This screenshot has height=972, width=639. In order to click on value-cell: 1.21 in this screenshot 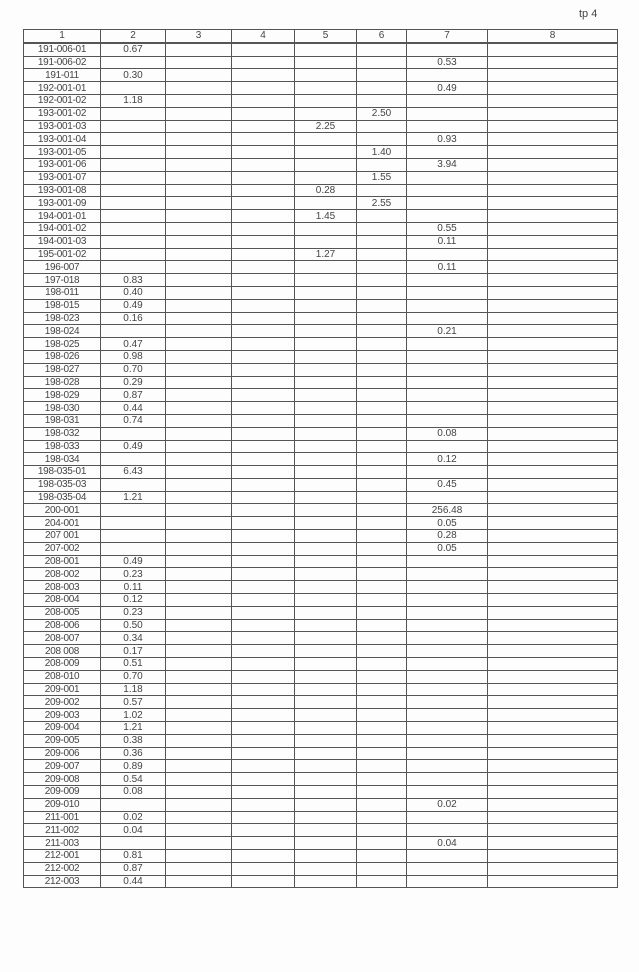, I will do `click(133, 728)`.